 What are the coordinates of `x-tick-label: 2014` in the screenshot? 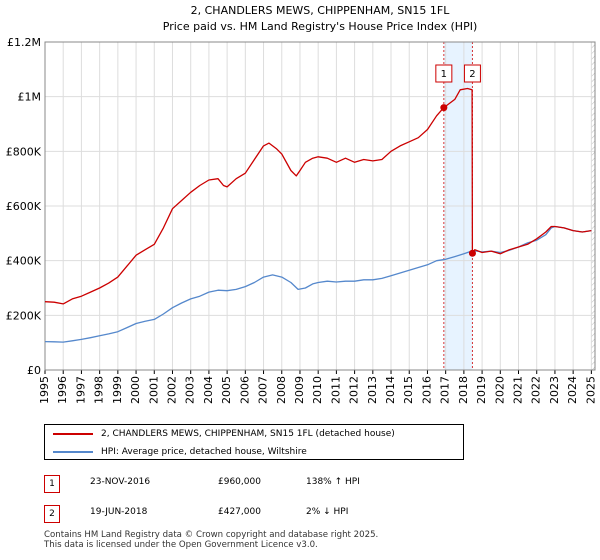 It's located at (390, 390).